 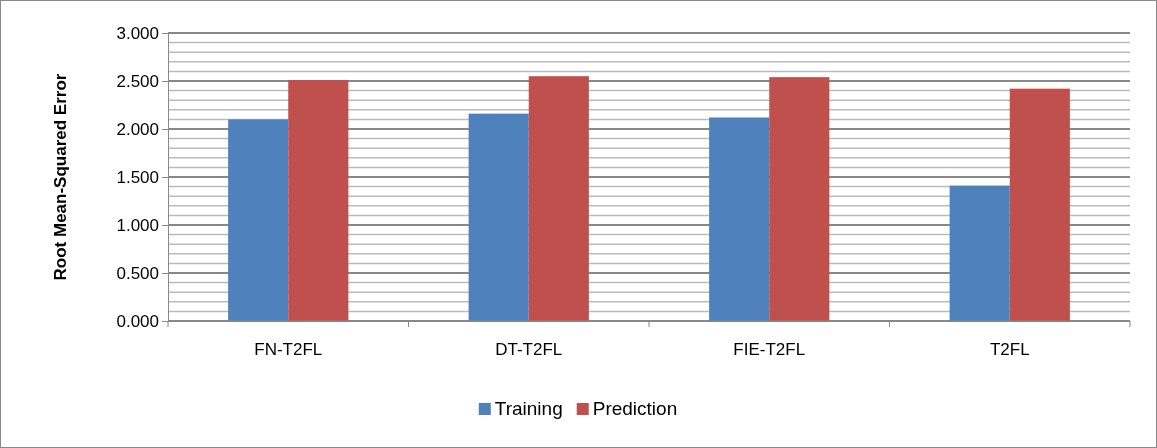 I want to click on y-tick-label: 0.000, so click(x=137, y=321).